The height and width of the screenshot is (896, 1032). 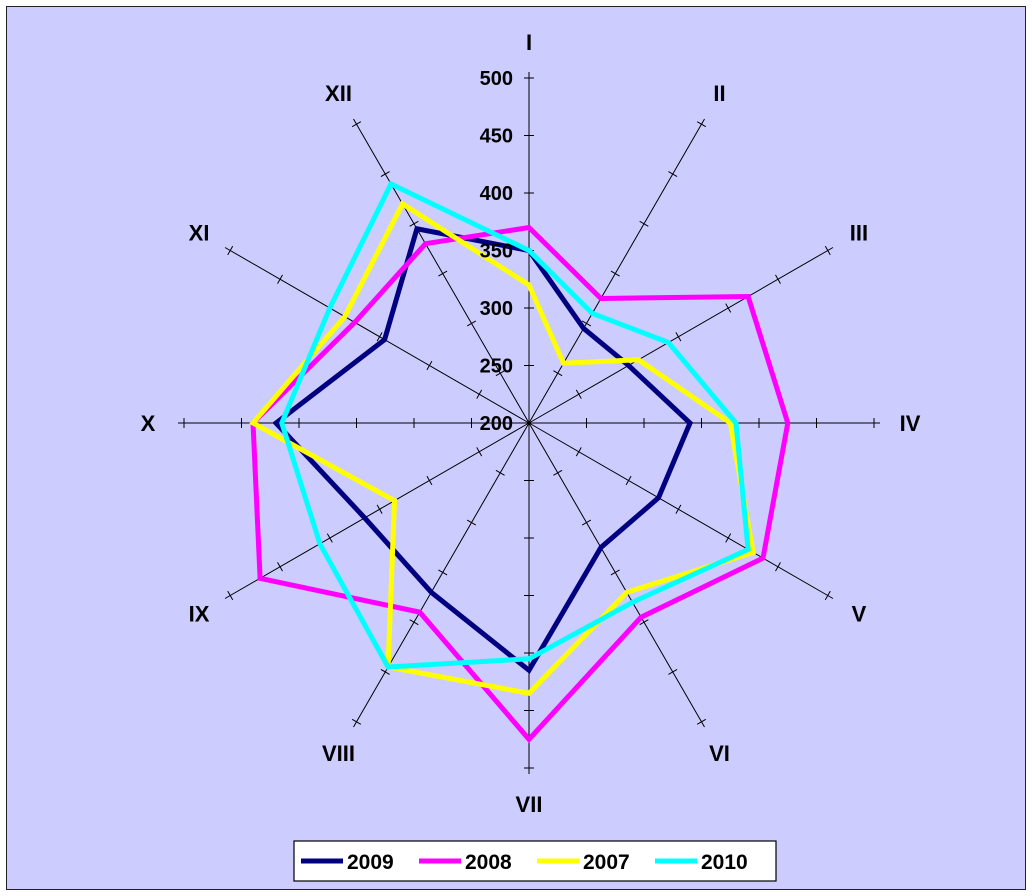 What do you see at coordinates (496, 309) in the screenshot?
I see `r-tick-label: 300` at bounding box center [496, 309].